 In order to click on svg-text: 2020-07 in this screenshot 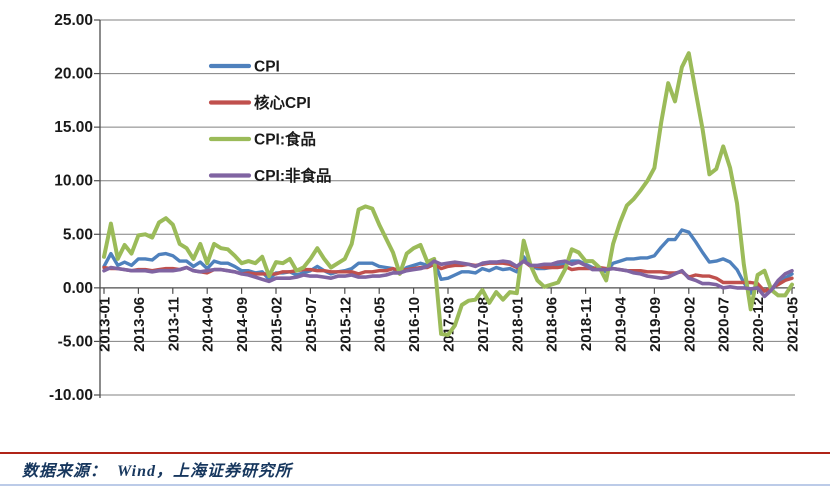, I will do `click(724, 324)`.